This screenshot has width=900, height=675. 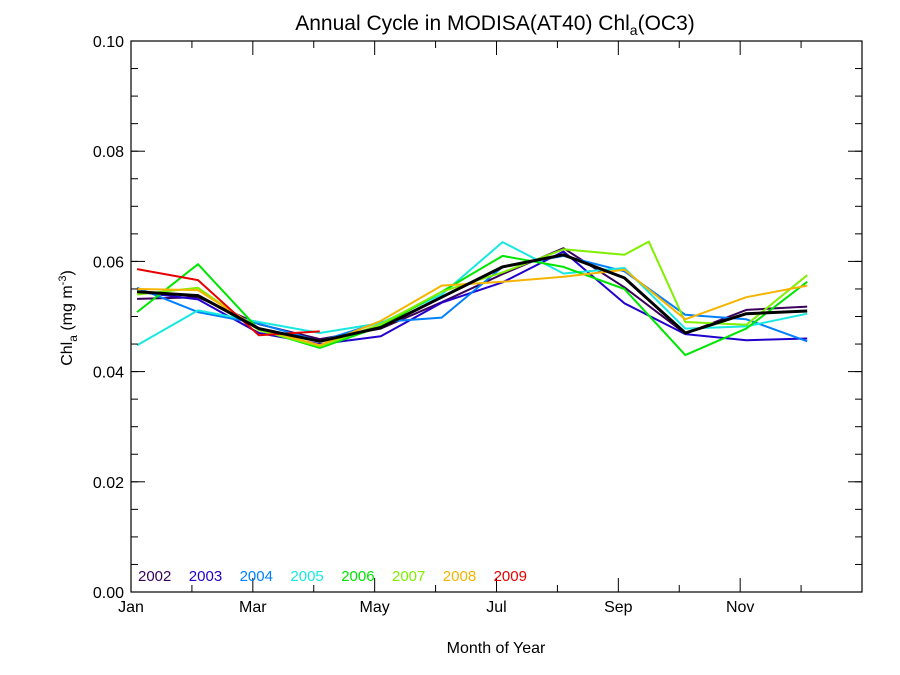 I want to click on series-line-2003, so click(x=472, y=298).